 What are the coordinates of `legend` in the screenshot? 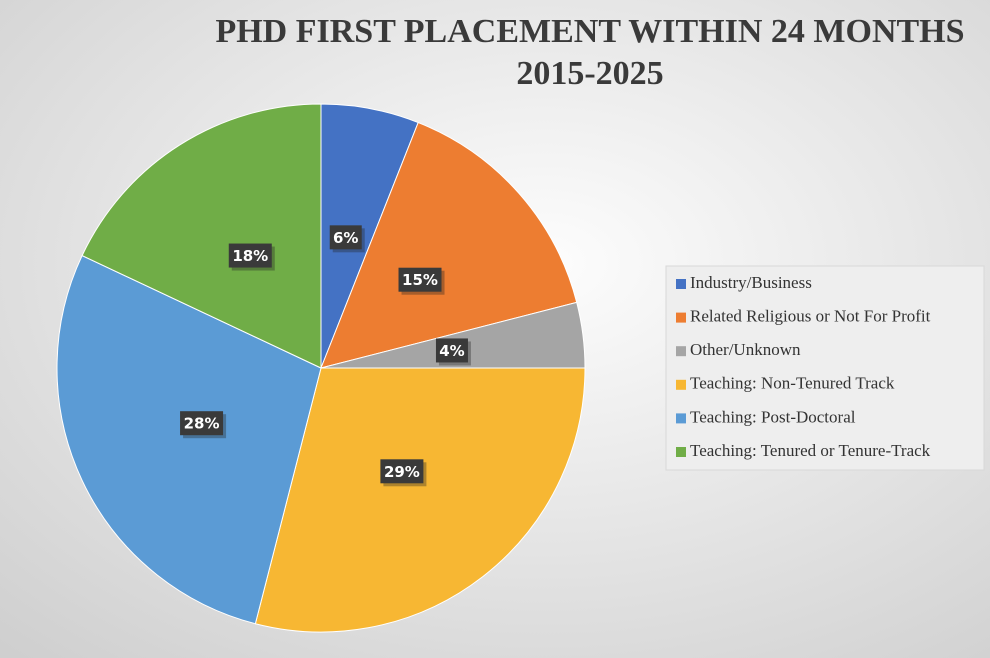 It's located at (825, 368).